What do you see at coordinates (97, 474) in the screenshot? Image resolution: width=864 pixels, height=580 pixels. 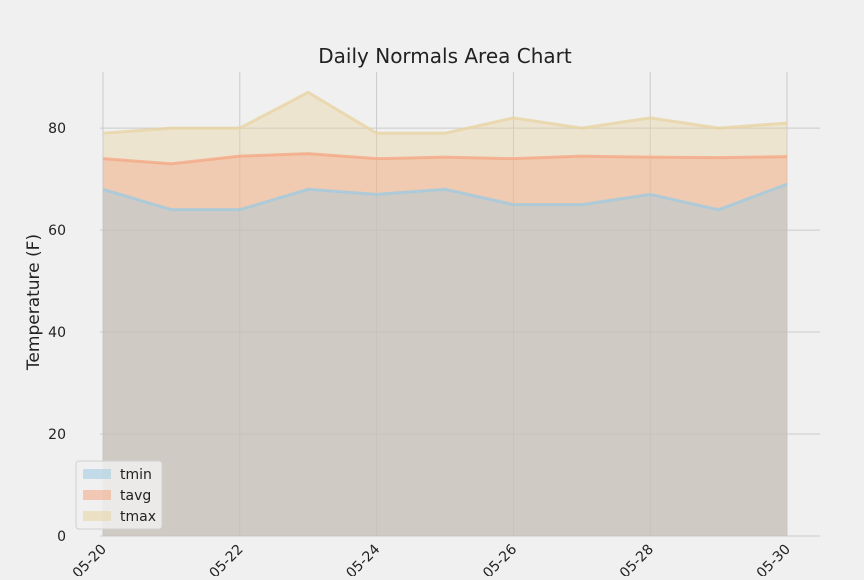 I see `legend-swatch-tmin` at bounding box center [97, 474].